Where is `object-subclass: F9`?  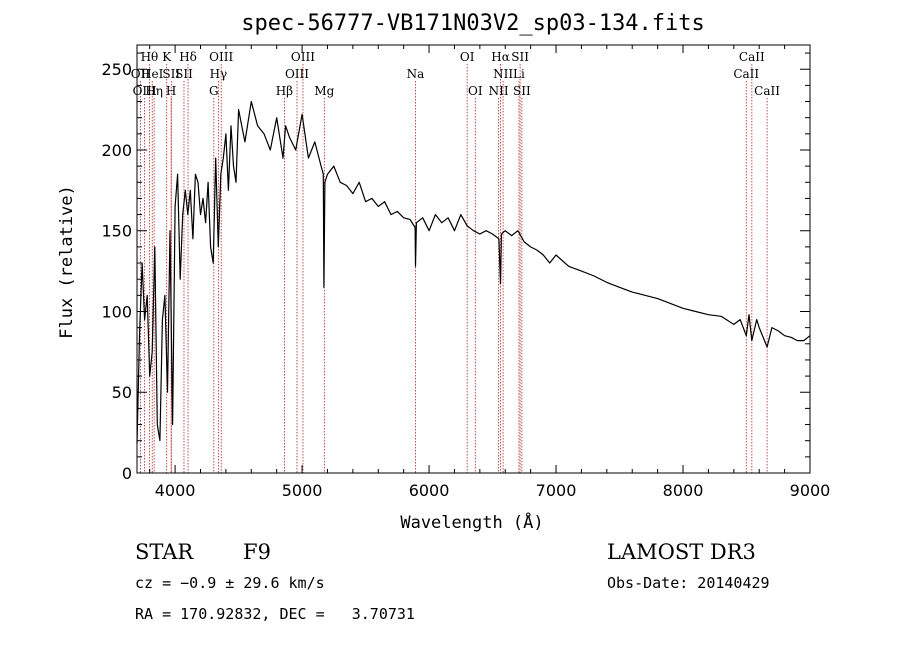 object-subclass: F9 is located at coordinates (257, 552).